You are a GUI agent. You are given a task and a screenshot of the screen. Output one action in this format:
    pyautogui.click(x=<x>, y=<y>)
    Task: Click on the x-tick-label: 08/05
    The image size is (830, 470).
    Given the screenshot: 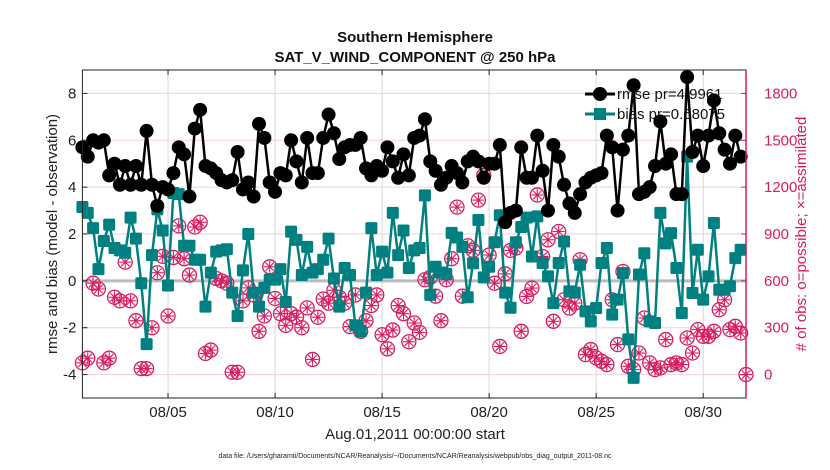 What is the action you would take?
    pyautogui.click(x=168, y=412)
    